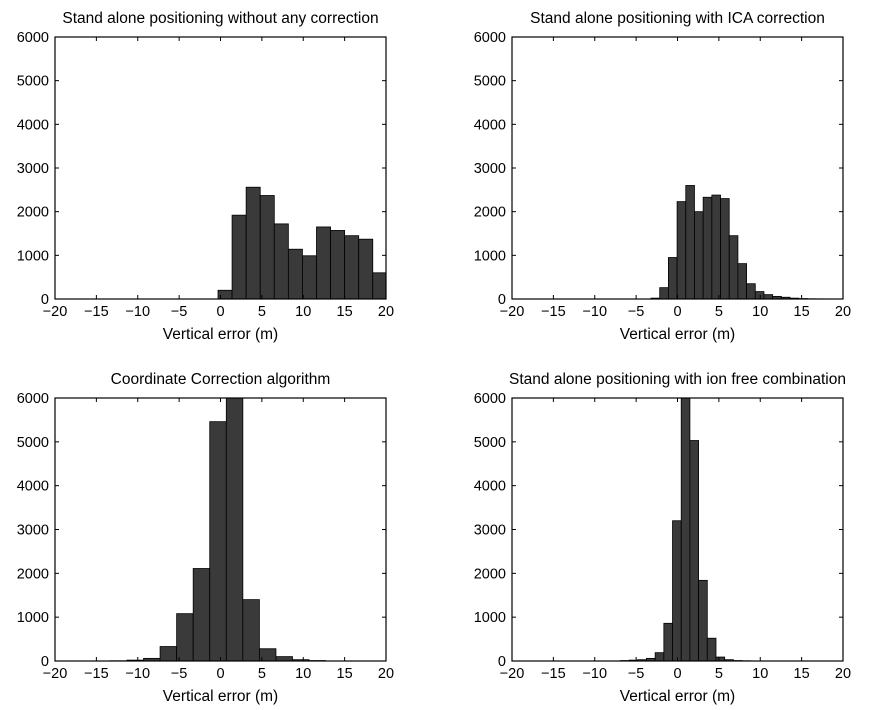 The height and width of the screenshot is (710, 877). I want to click on x-tick-label: 15, so click(802, 674).